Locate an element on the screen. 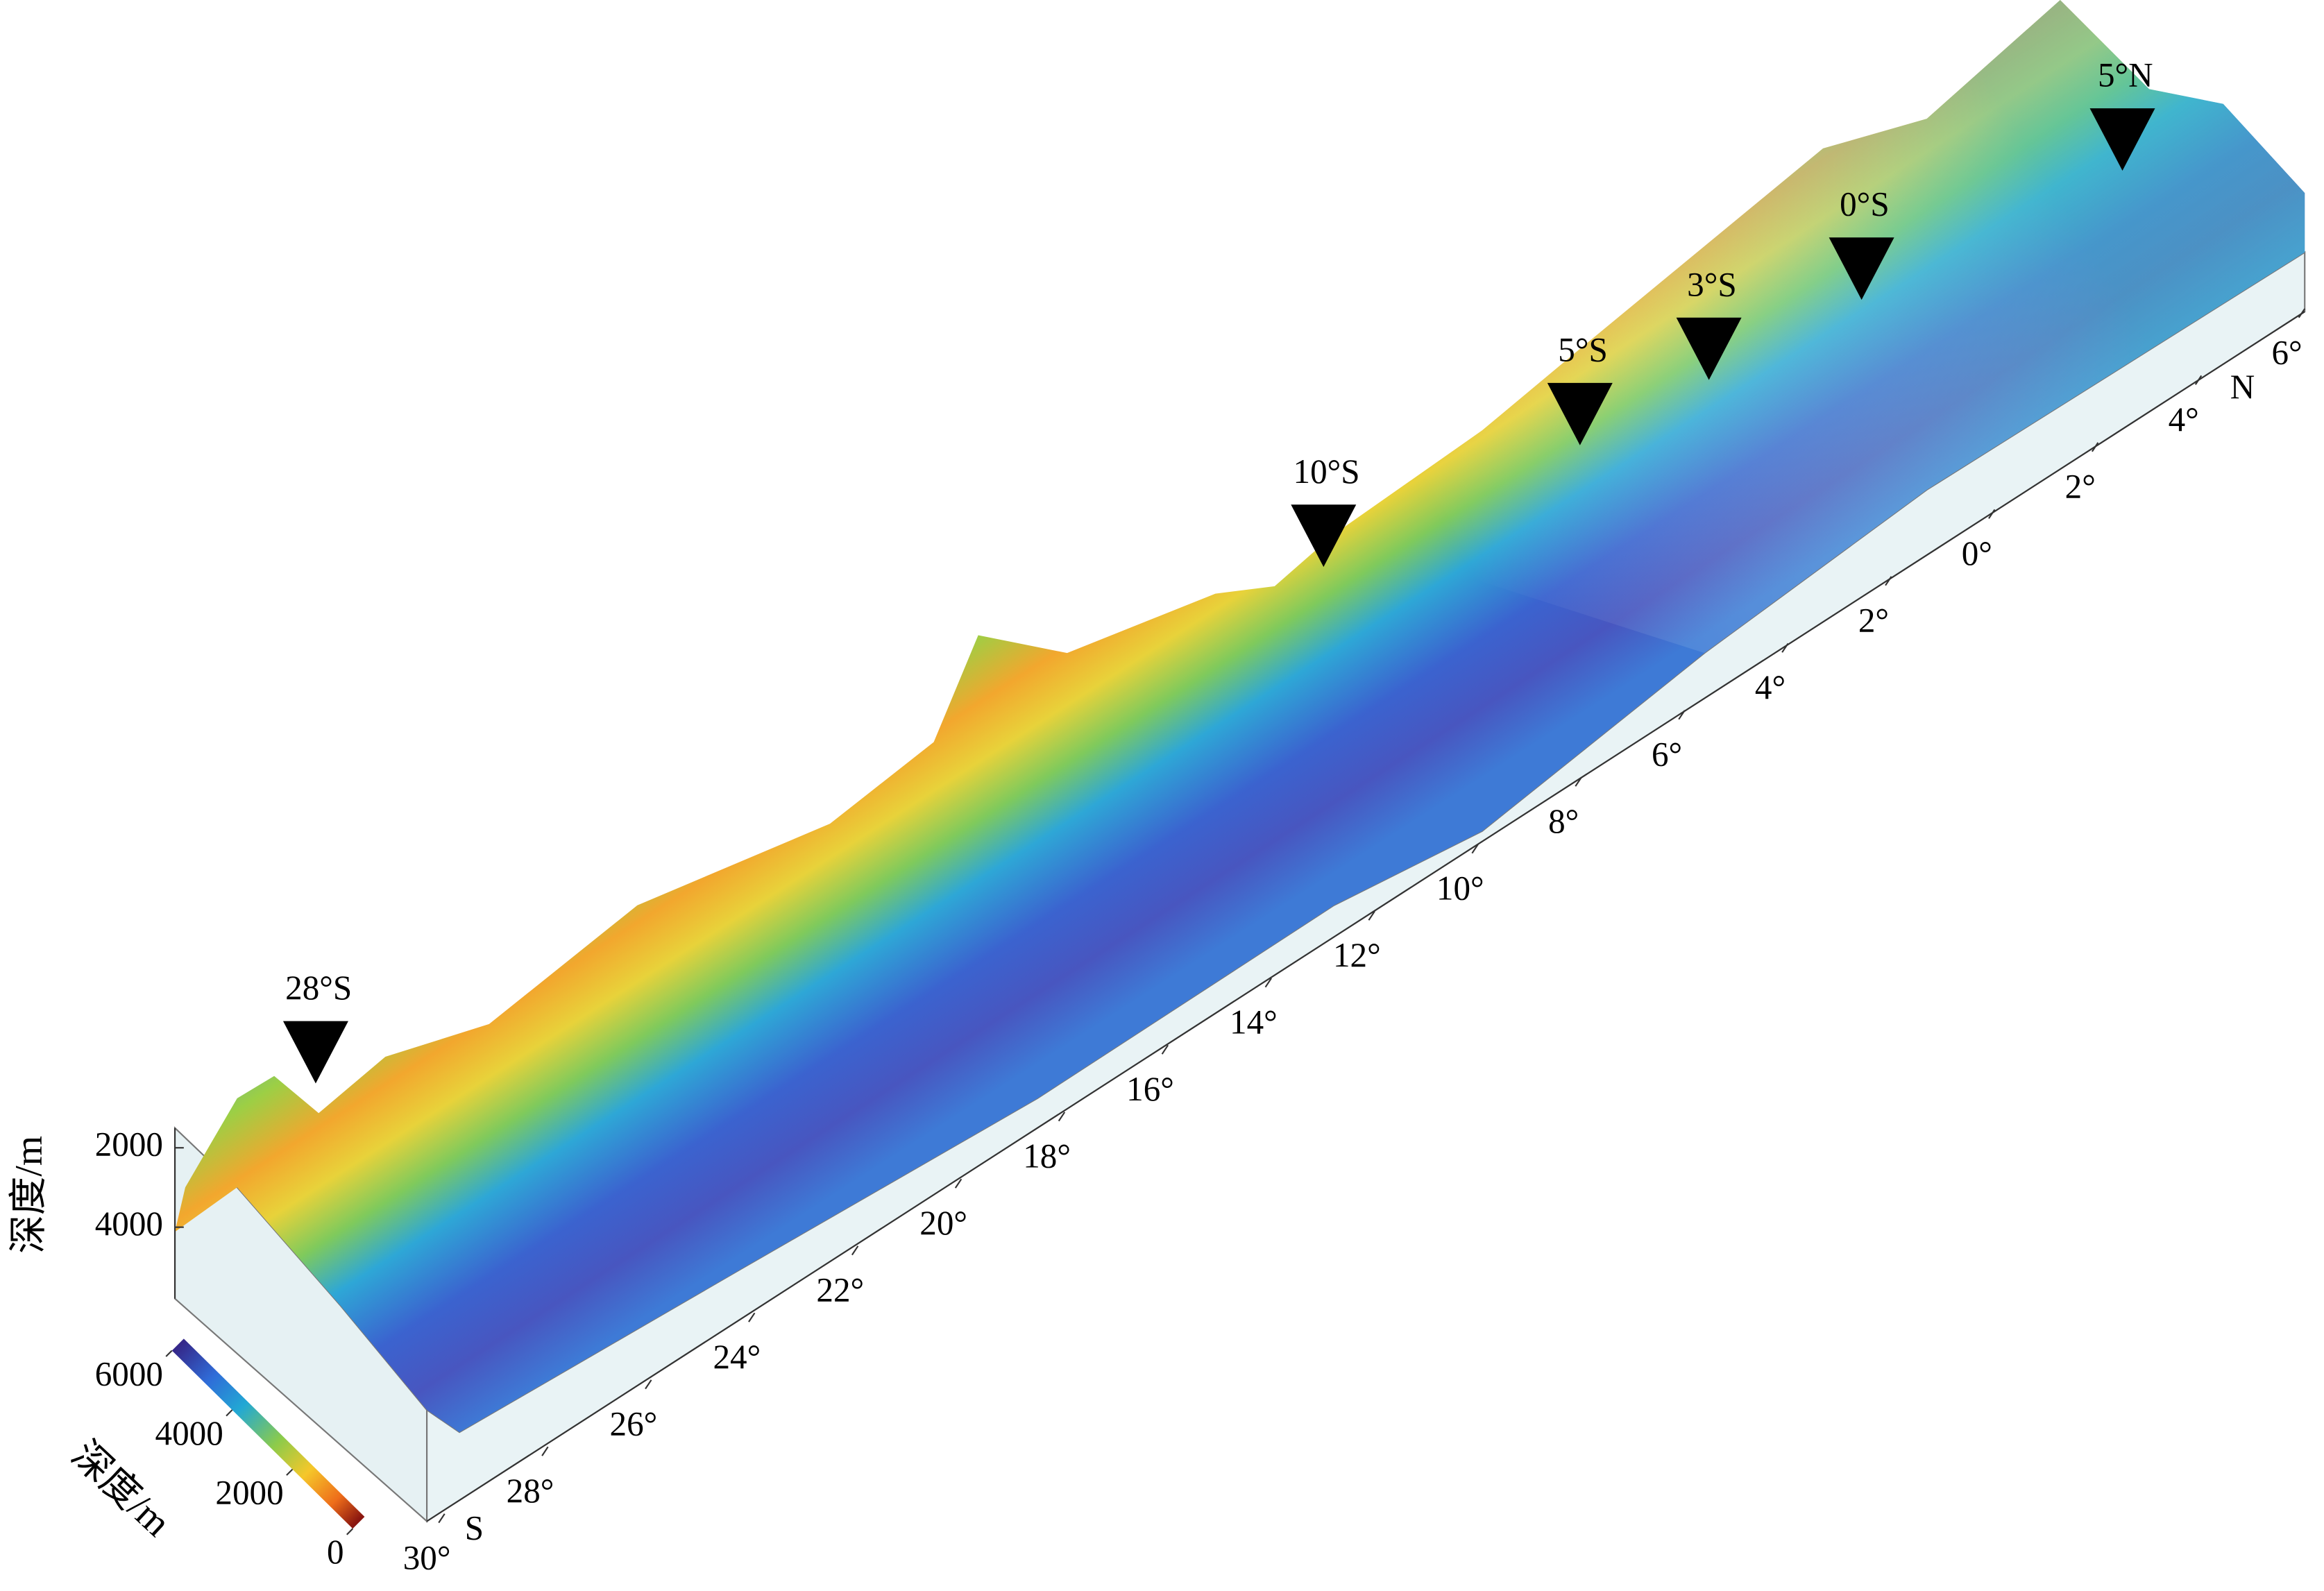 The image size is (2324, 1591). x-tick-label: 22° is located at coordinates (840, 1290).